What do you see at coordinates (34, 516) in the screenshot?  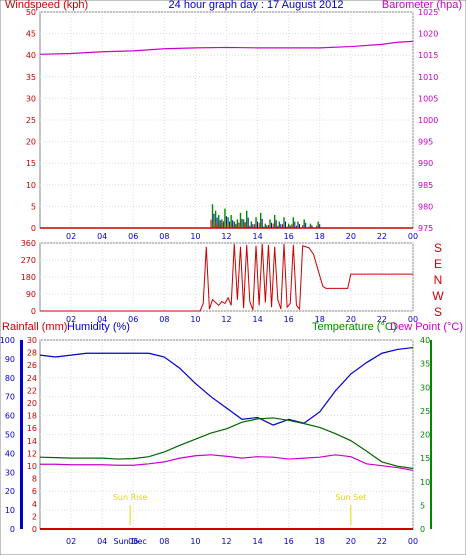 I see `rainfall-tick-label: 2` at bounding box center [34, 516].